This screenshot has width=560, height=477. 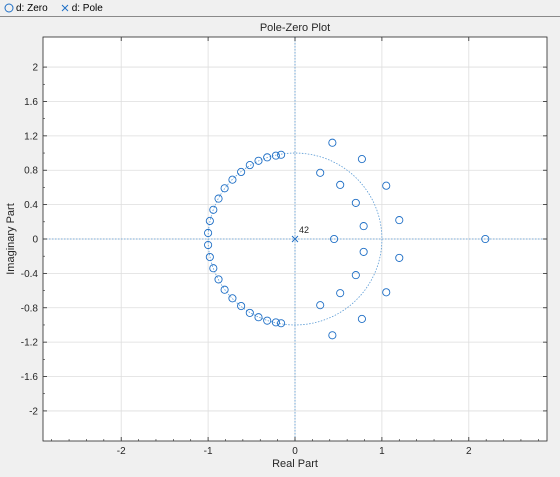 What do you see at coordinates (208, 451) in the screenshot?
I see `x-tick-label: -1` at bounding box center [208, 451].